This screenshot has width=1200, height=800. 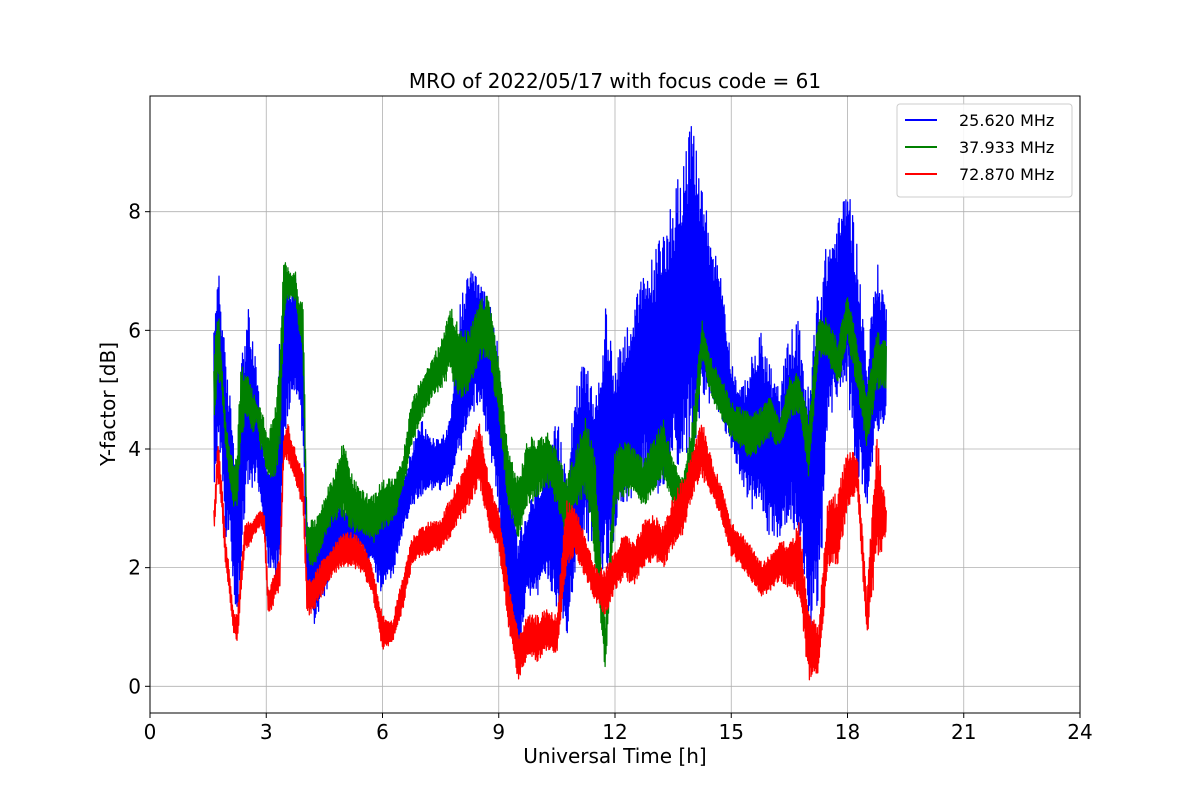 What do you see at coordinates (615, 81) in the screenshot?
I see `chart-title: MRO of 2022/05/17 with focus code = 61` at bounding box center [615, 81].